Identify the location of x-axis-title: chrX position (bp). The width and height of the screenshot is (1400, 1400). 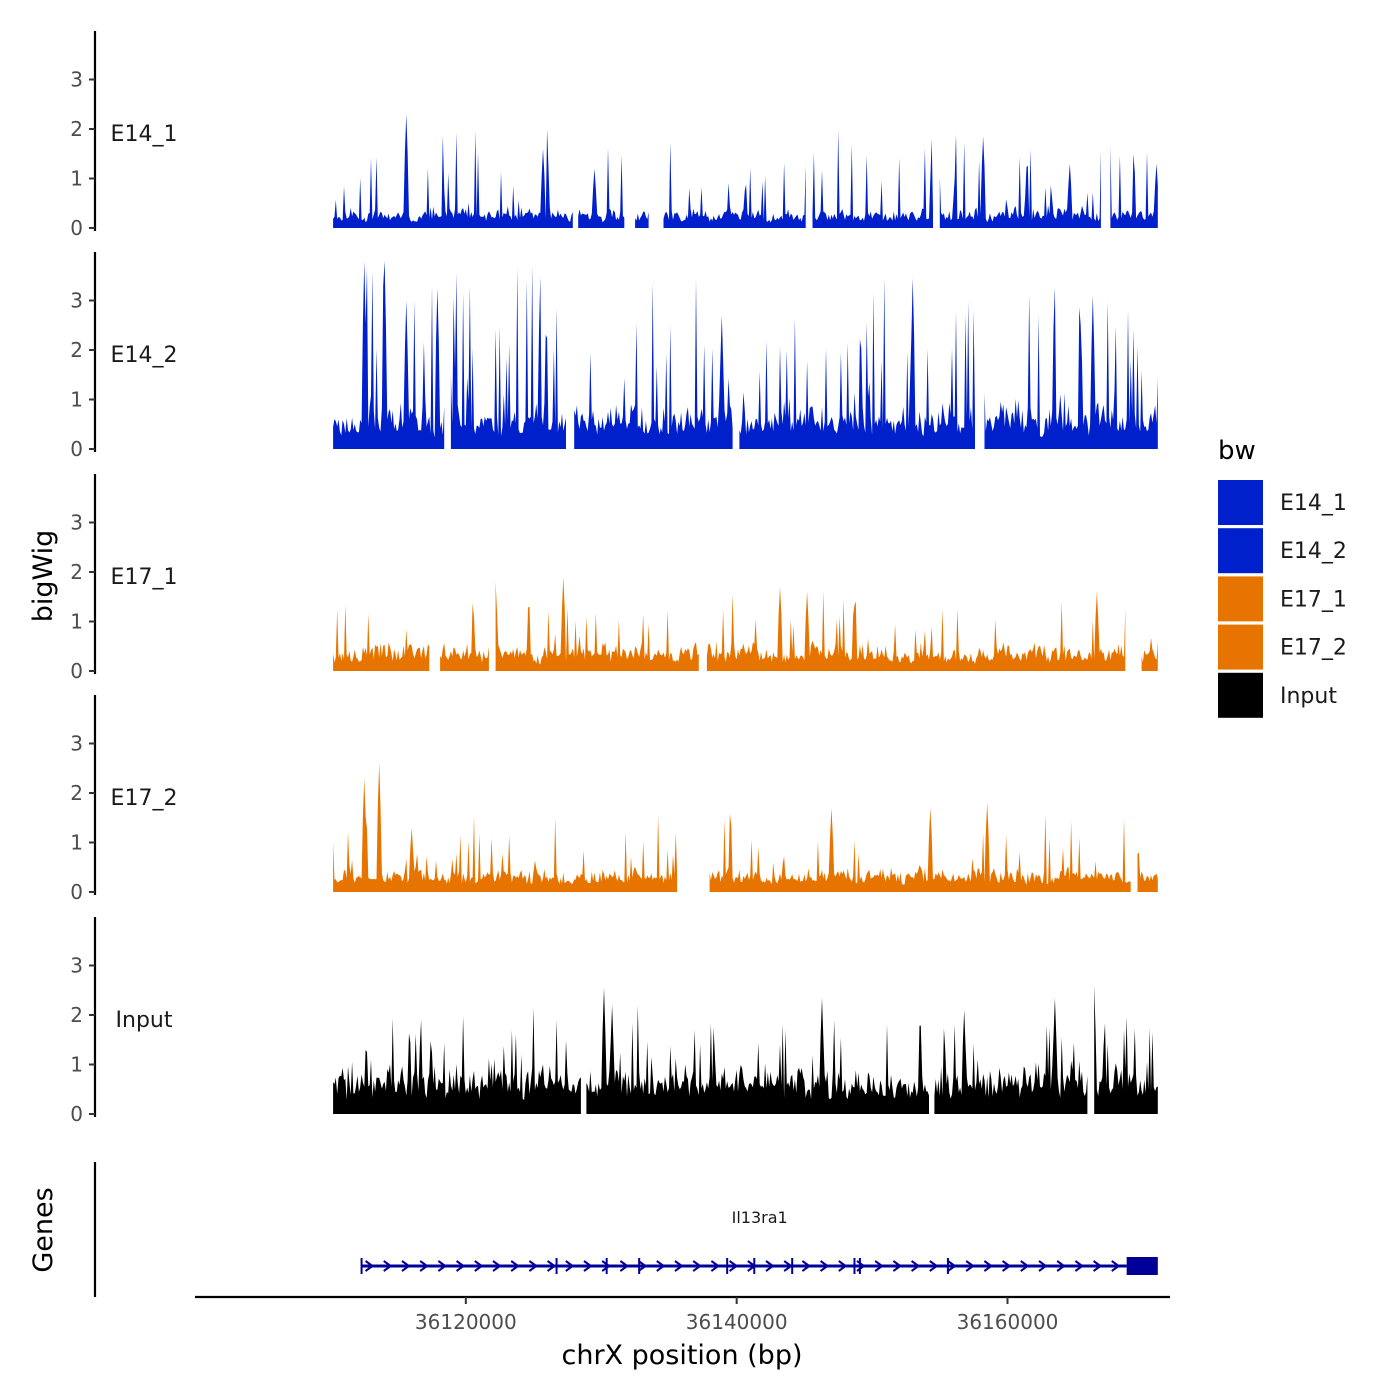
(681, 1355).